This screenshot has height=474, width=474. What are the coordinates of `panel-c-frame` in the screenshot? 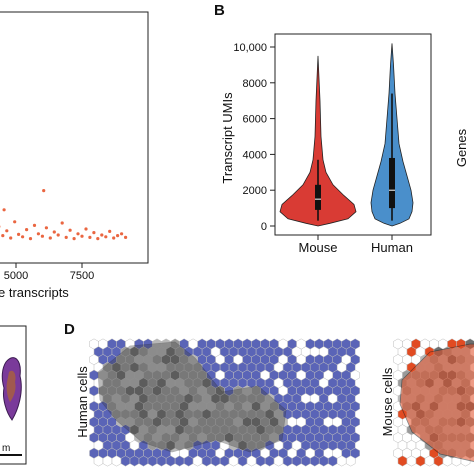 It's located at (13, 395).